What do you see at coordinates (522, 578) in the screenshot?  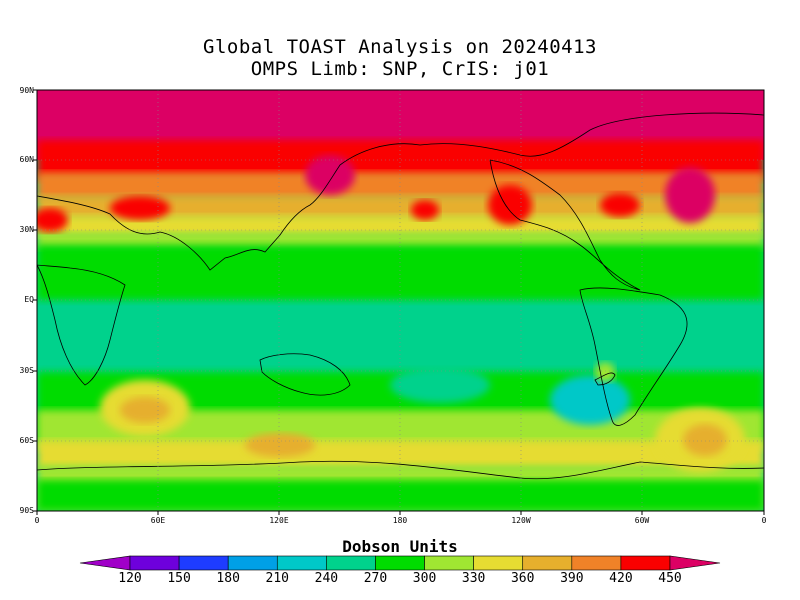 I see `colorbar-level-label: 360` at bounding box center [522, 578].